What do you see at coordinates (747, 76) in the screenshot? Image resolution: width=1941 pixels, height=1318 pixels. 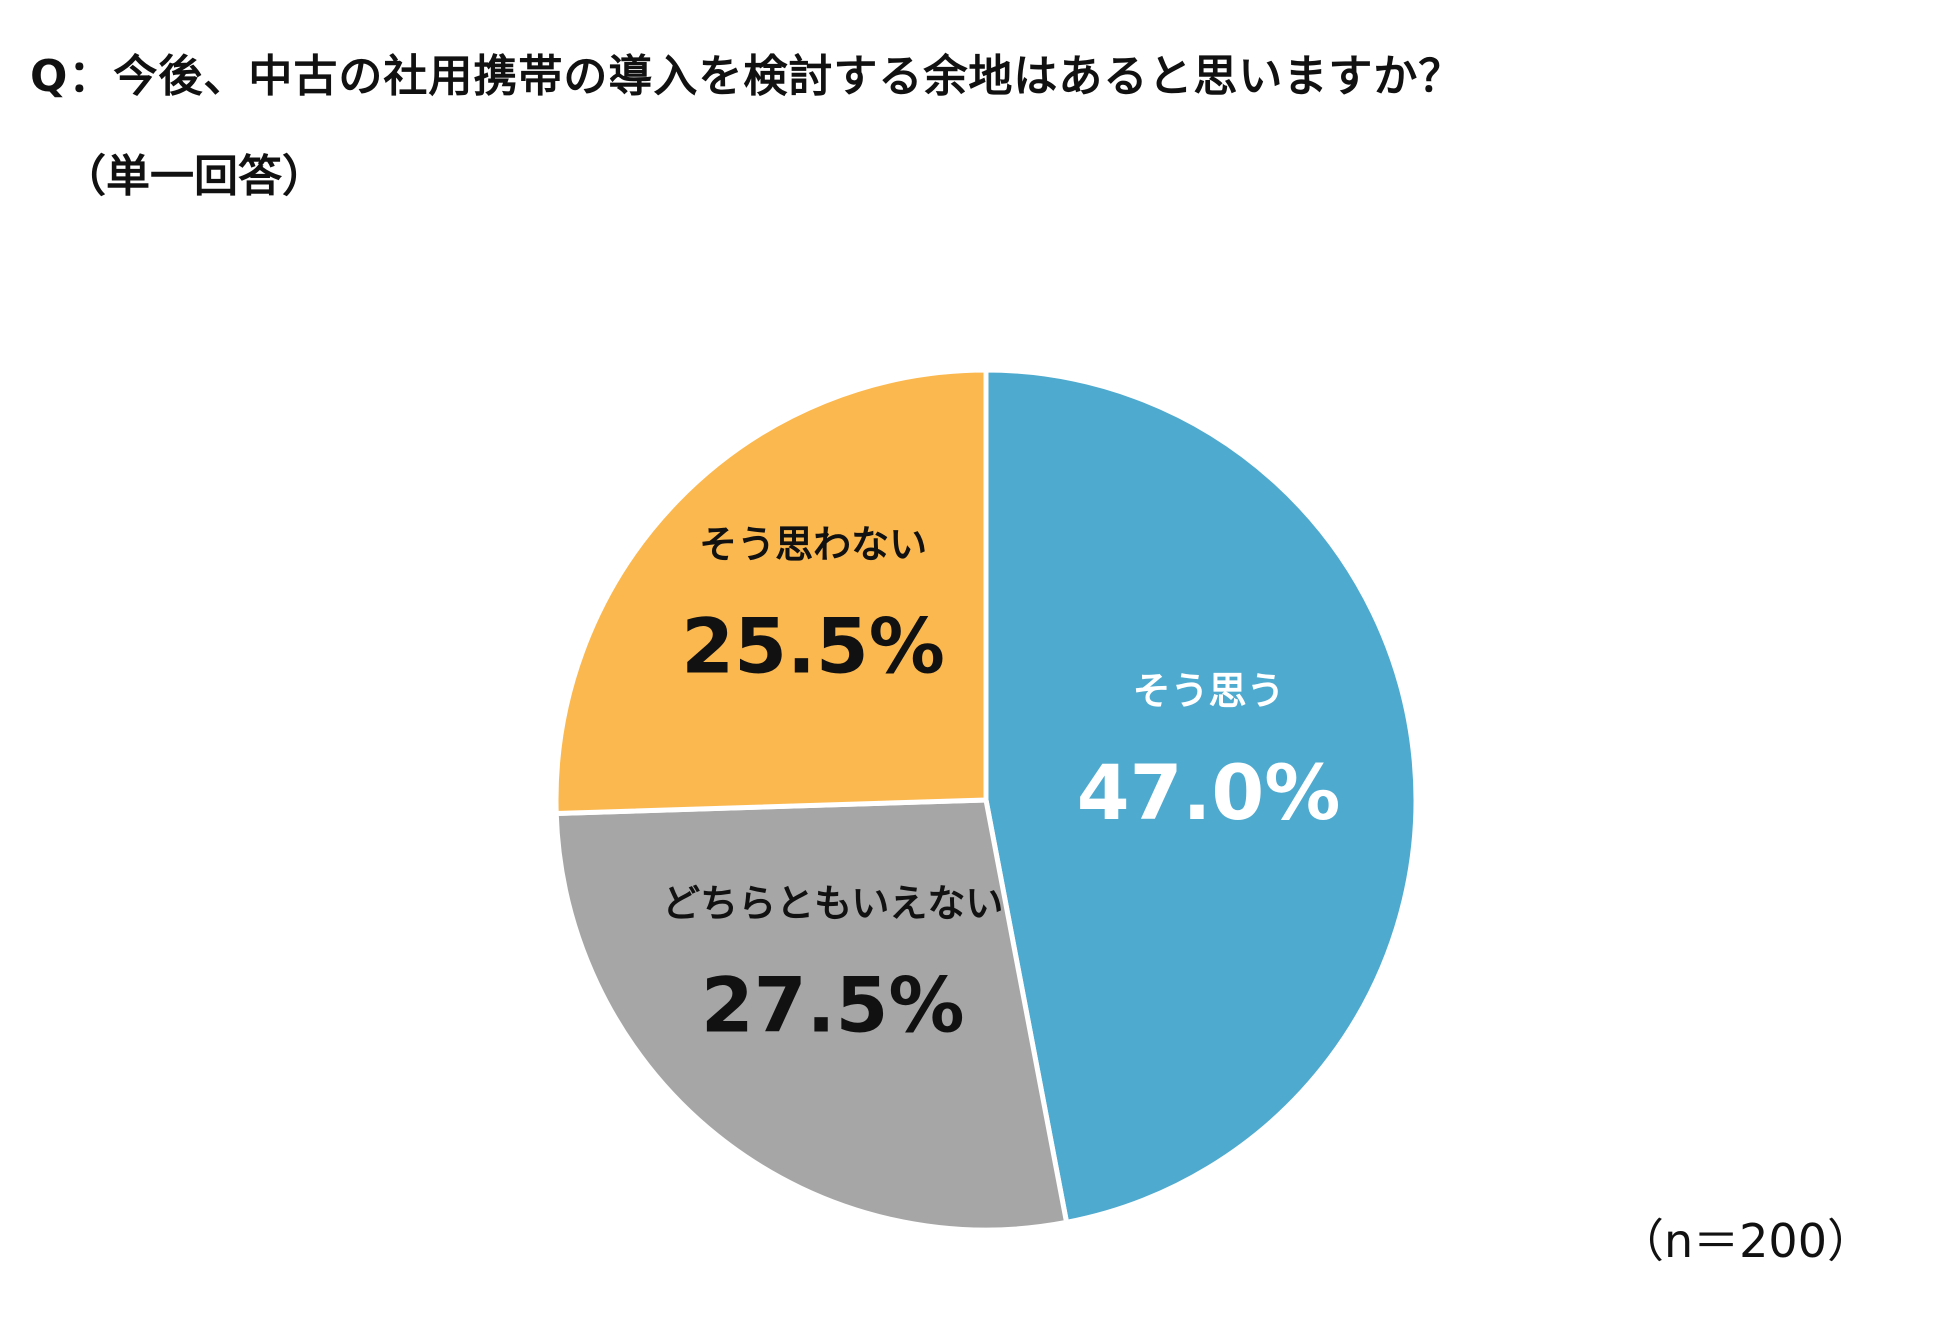 I see `chart-title: Q：今後、中古の社用携帯の導入を検討する余地はあると思いますか？` at bounding box center [747, 76].